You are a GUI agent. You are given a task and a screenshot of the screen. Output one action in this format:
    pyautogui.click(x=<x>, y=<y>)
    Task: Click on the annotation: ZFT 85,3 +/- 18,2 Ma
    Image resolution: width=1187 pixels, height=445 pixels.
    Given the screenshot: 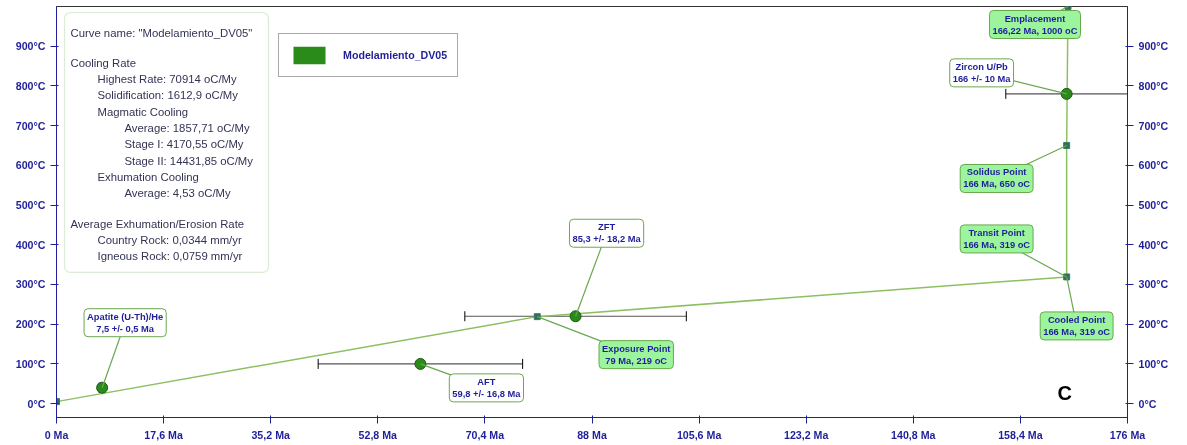 What is the action you would take?
    pyautogui.click(x=607, y=233)
    